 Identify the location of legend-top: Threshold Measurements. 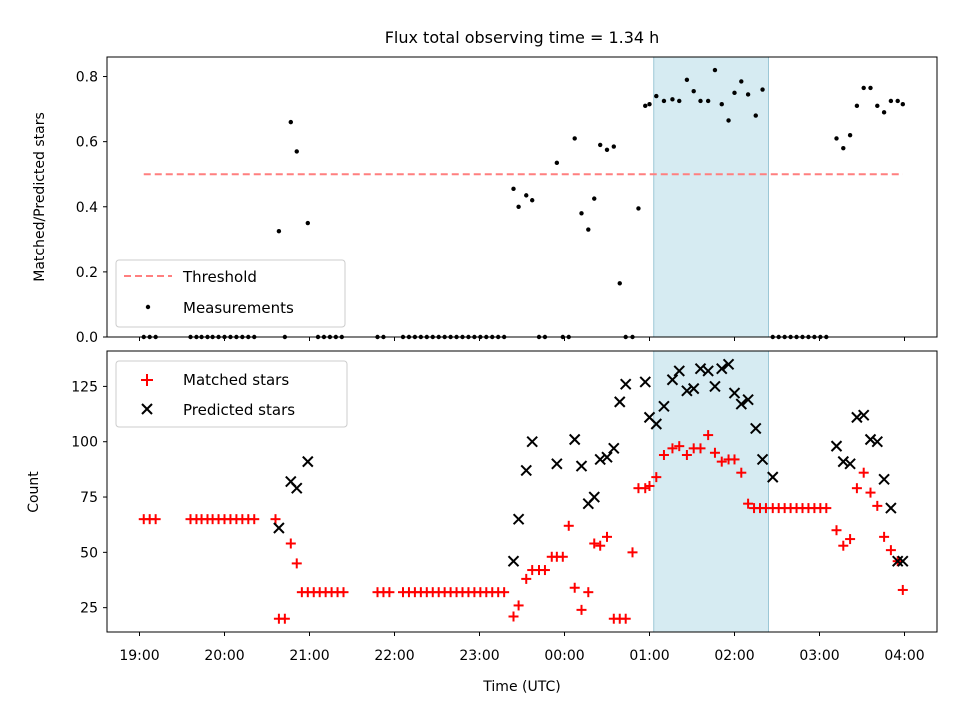
(230, 293).